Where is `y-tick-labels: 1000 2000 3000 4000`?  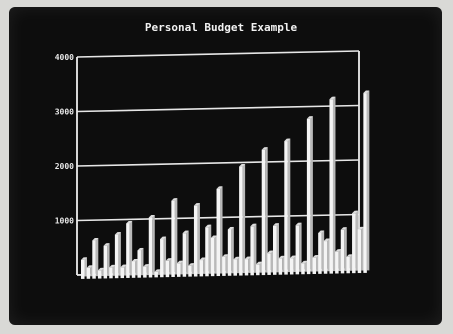
y-tick-labels: 1000 2000 3000 4000 is located at coordinates (64, 139).